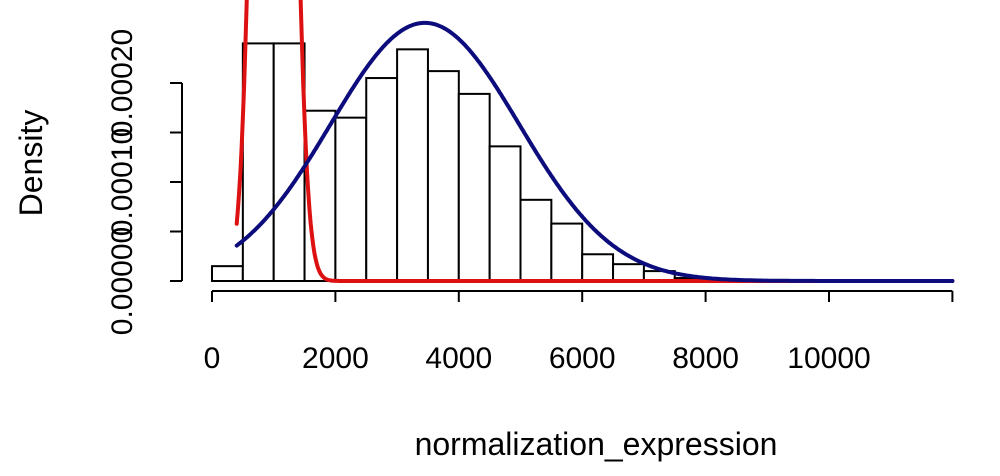 This screenshot has width=1000, height=476. Describe the element at coordinates (122, 281) in the screenshot. I see `y-tick-label: 0.00000` at that location.